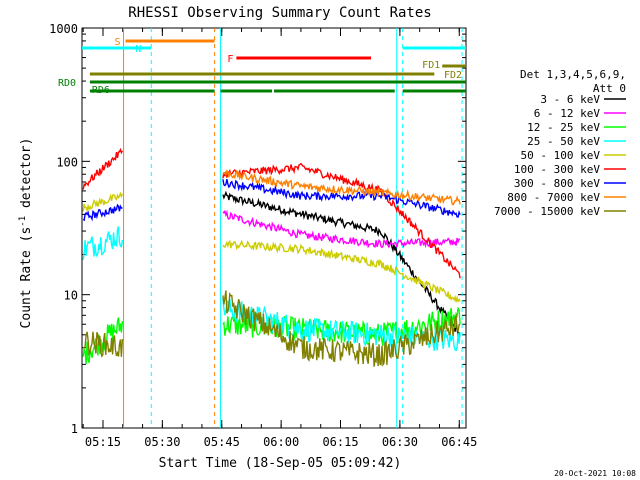 The width and height of the screenshot is (640, 480). I want to click on footer-date: 20-Oct-2021 10:08, so click(595, 473).